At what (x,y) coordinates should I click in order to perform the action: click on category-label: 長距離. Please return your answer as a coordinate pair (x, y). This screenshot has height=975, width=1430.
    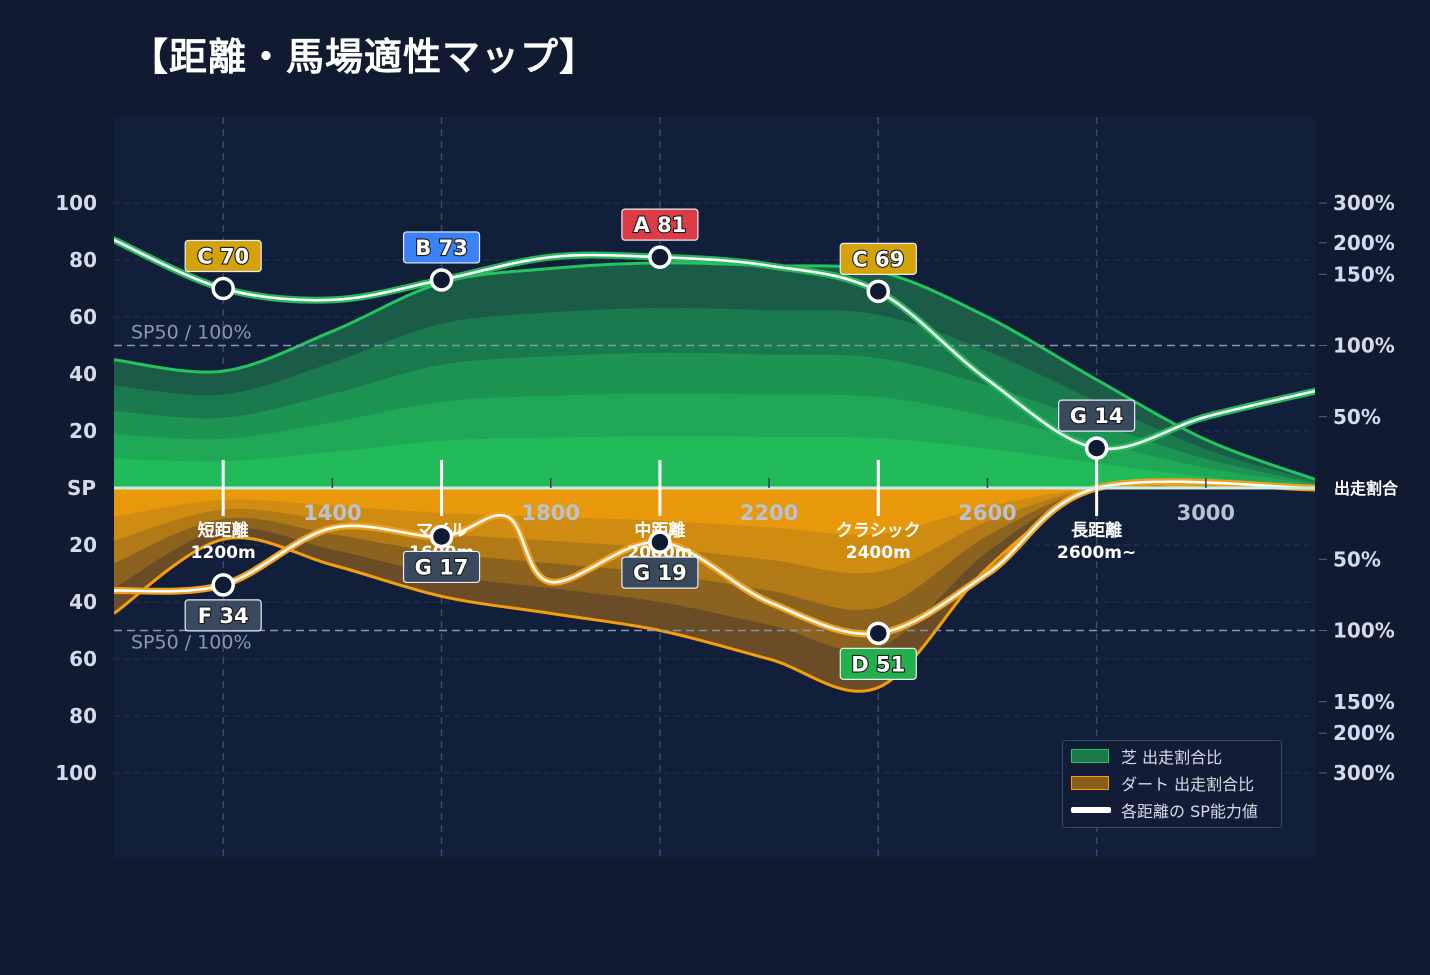
    Looking at the image, I should click on (1096, 530).